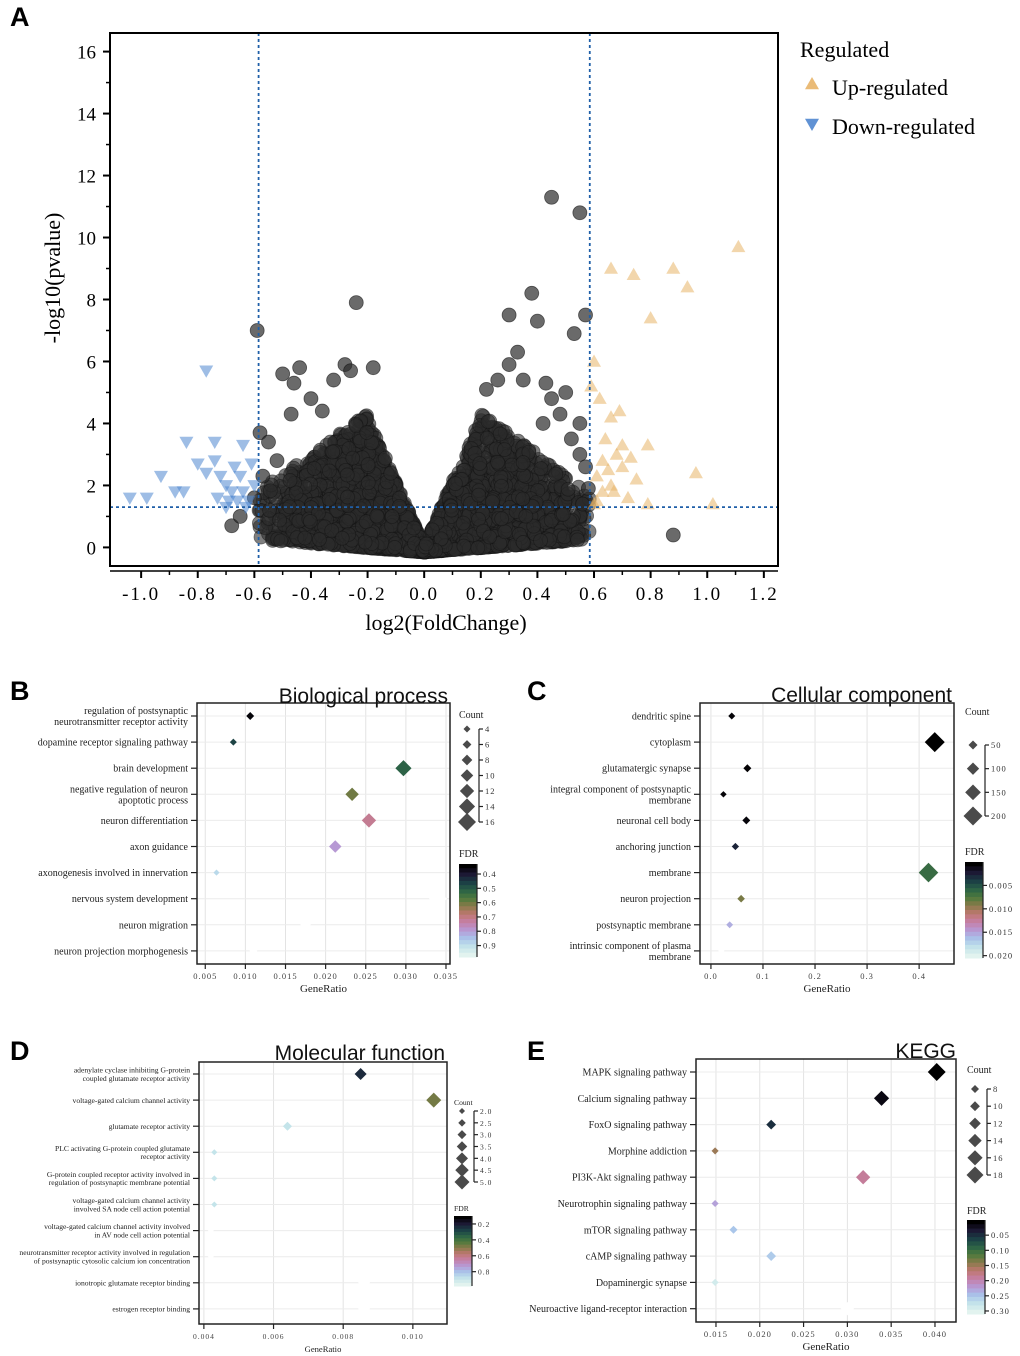  Describe the element at coordinates (1001, 956) in the screenshot. I see `fdr-colorbar-label: 0.020` at that location.